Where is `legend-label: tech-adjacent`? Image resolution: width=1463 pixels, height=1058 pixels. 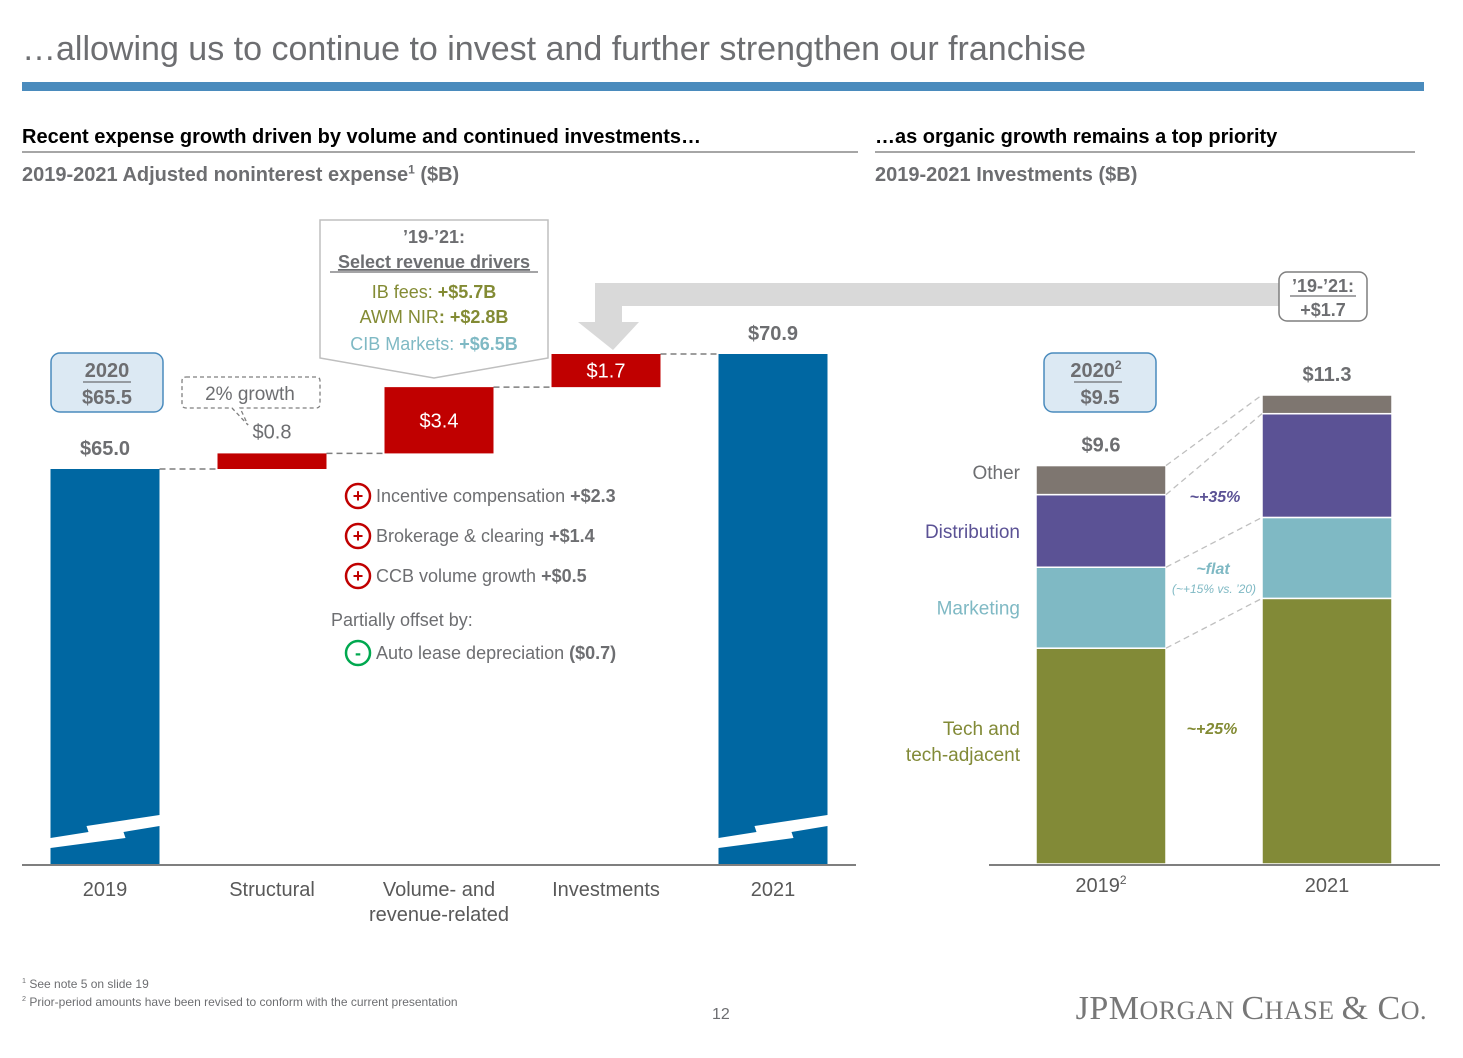 legend-label: tech-adjacent is located at coordinates (963, 755).